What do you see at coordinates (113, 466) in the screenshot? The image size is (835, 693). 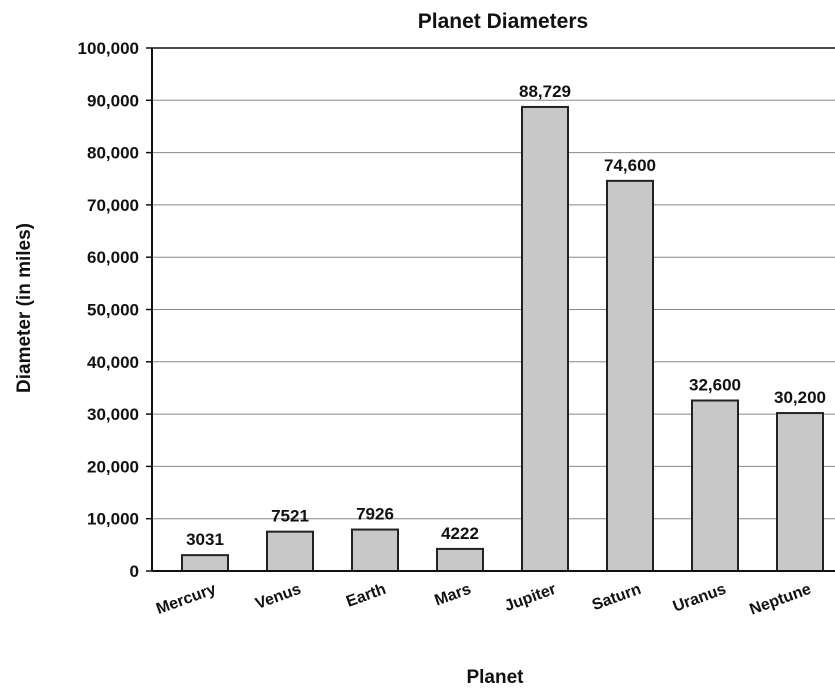 I see `y-tick-label: 20,000` at bounding box center [113, 466].